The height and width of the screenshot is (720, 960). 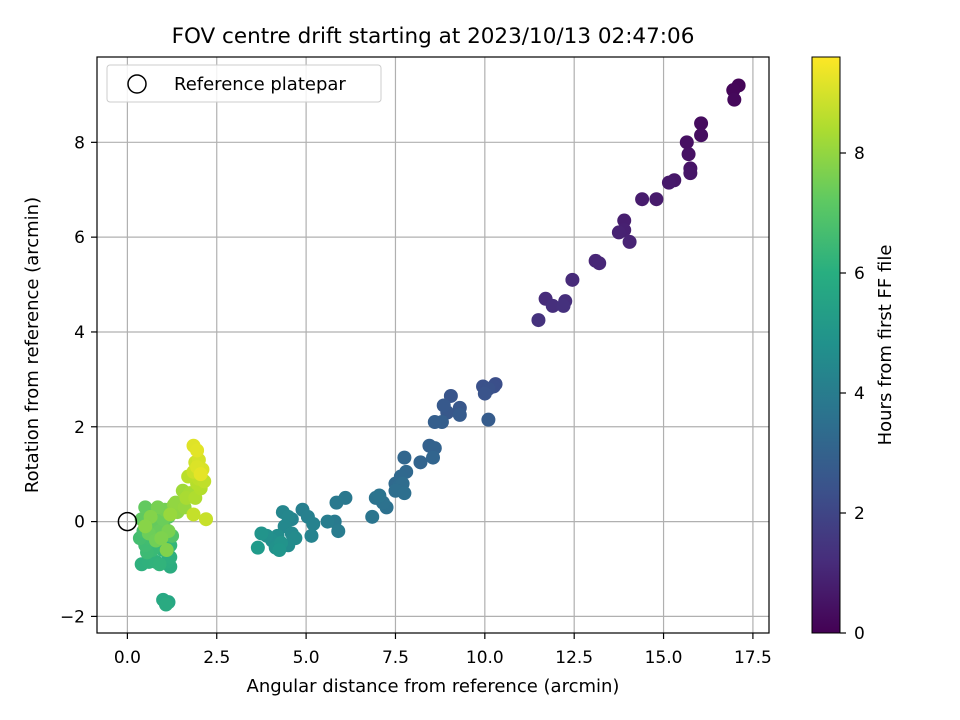 I want to click on y-tick-label: 4, so click(x=79, y=333).